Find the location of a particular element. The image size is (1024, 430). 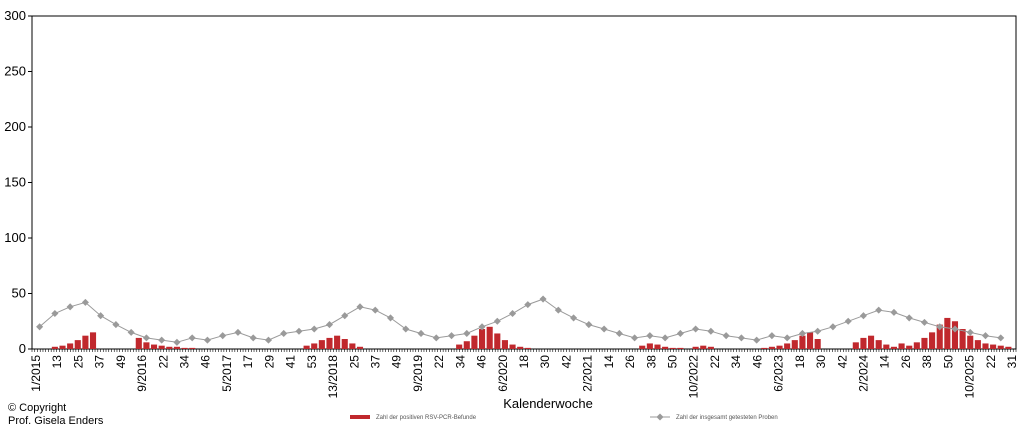

legend-label-bar: Zahl der positiven RSV-PCR-Befunde is located at coordinates (426, 418).